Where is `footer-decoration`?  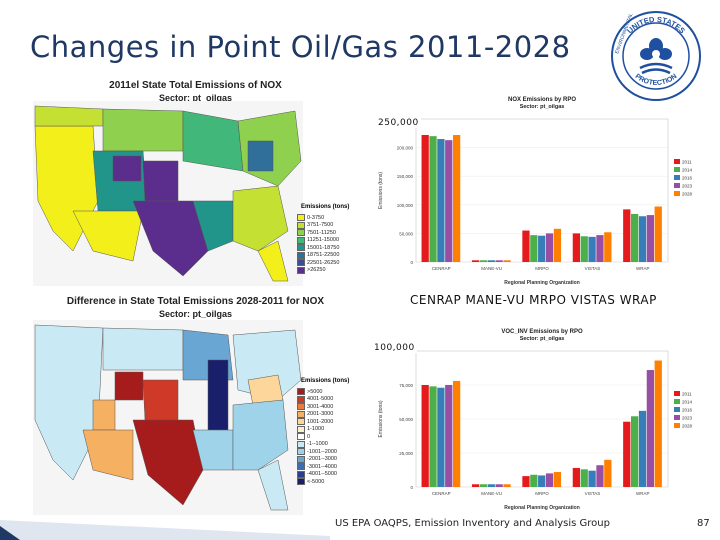 footer-decoration is located at coordinates (165, 530).